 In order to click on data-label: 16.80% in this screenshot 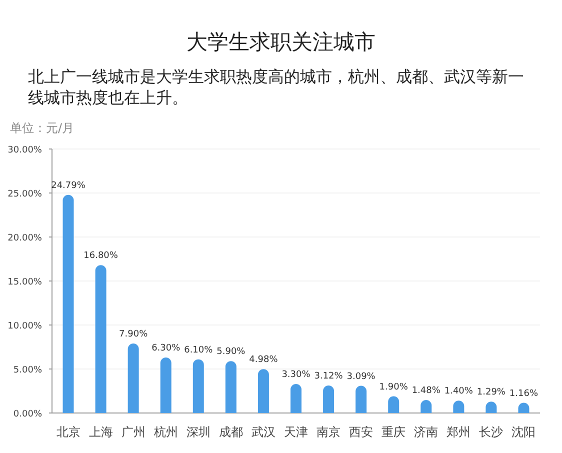, I will do `click(101, 256)`.